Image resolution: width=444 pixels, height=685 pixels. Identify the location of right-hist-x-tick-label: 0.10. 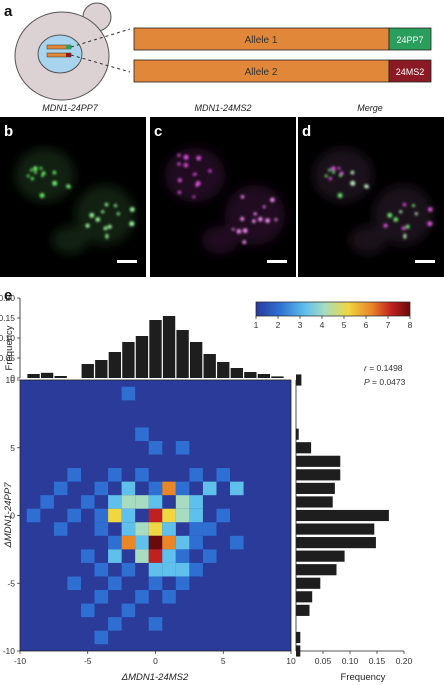
(350, 661).